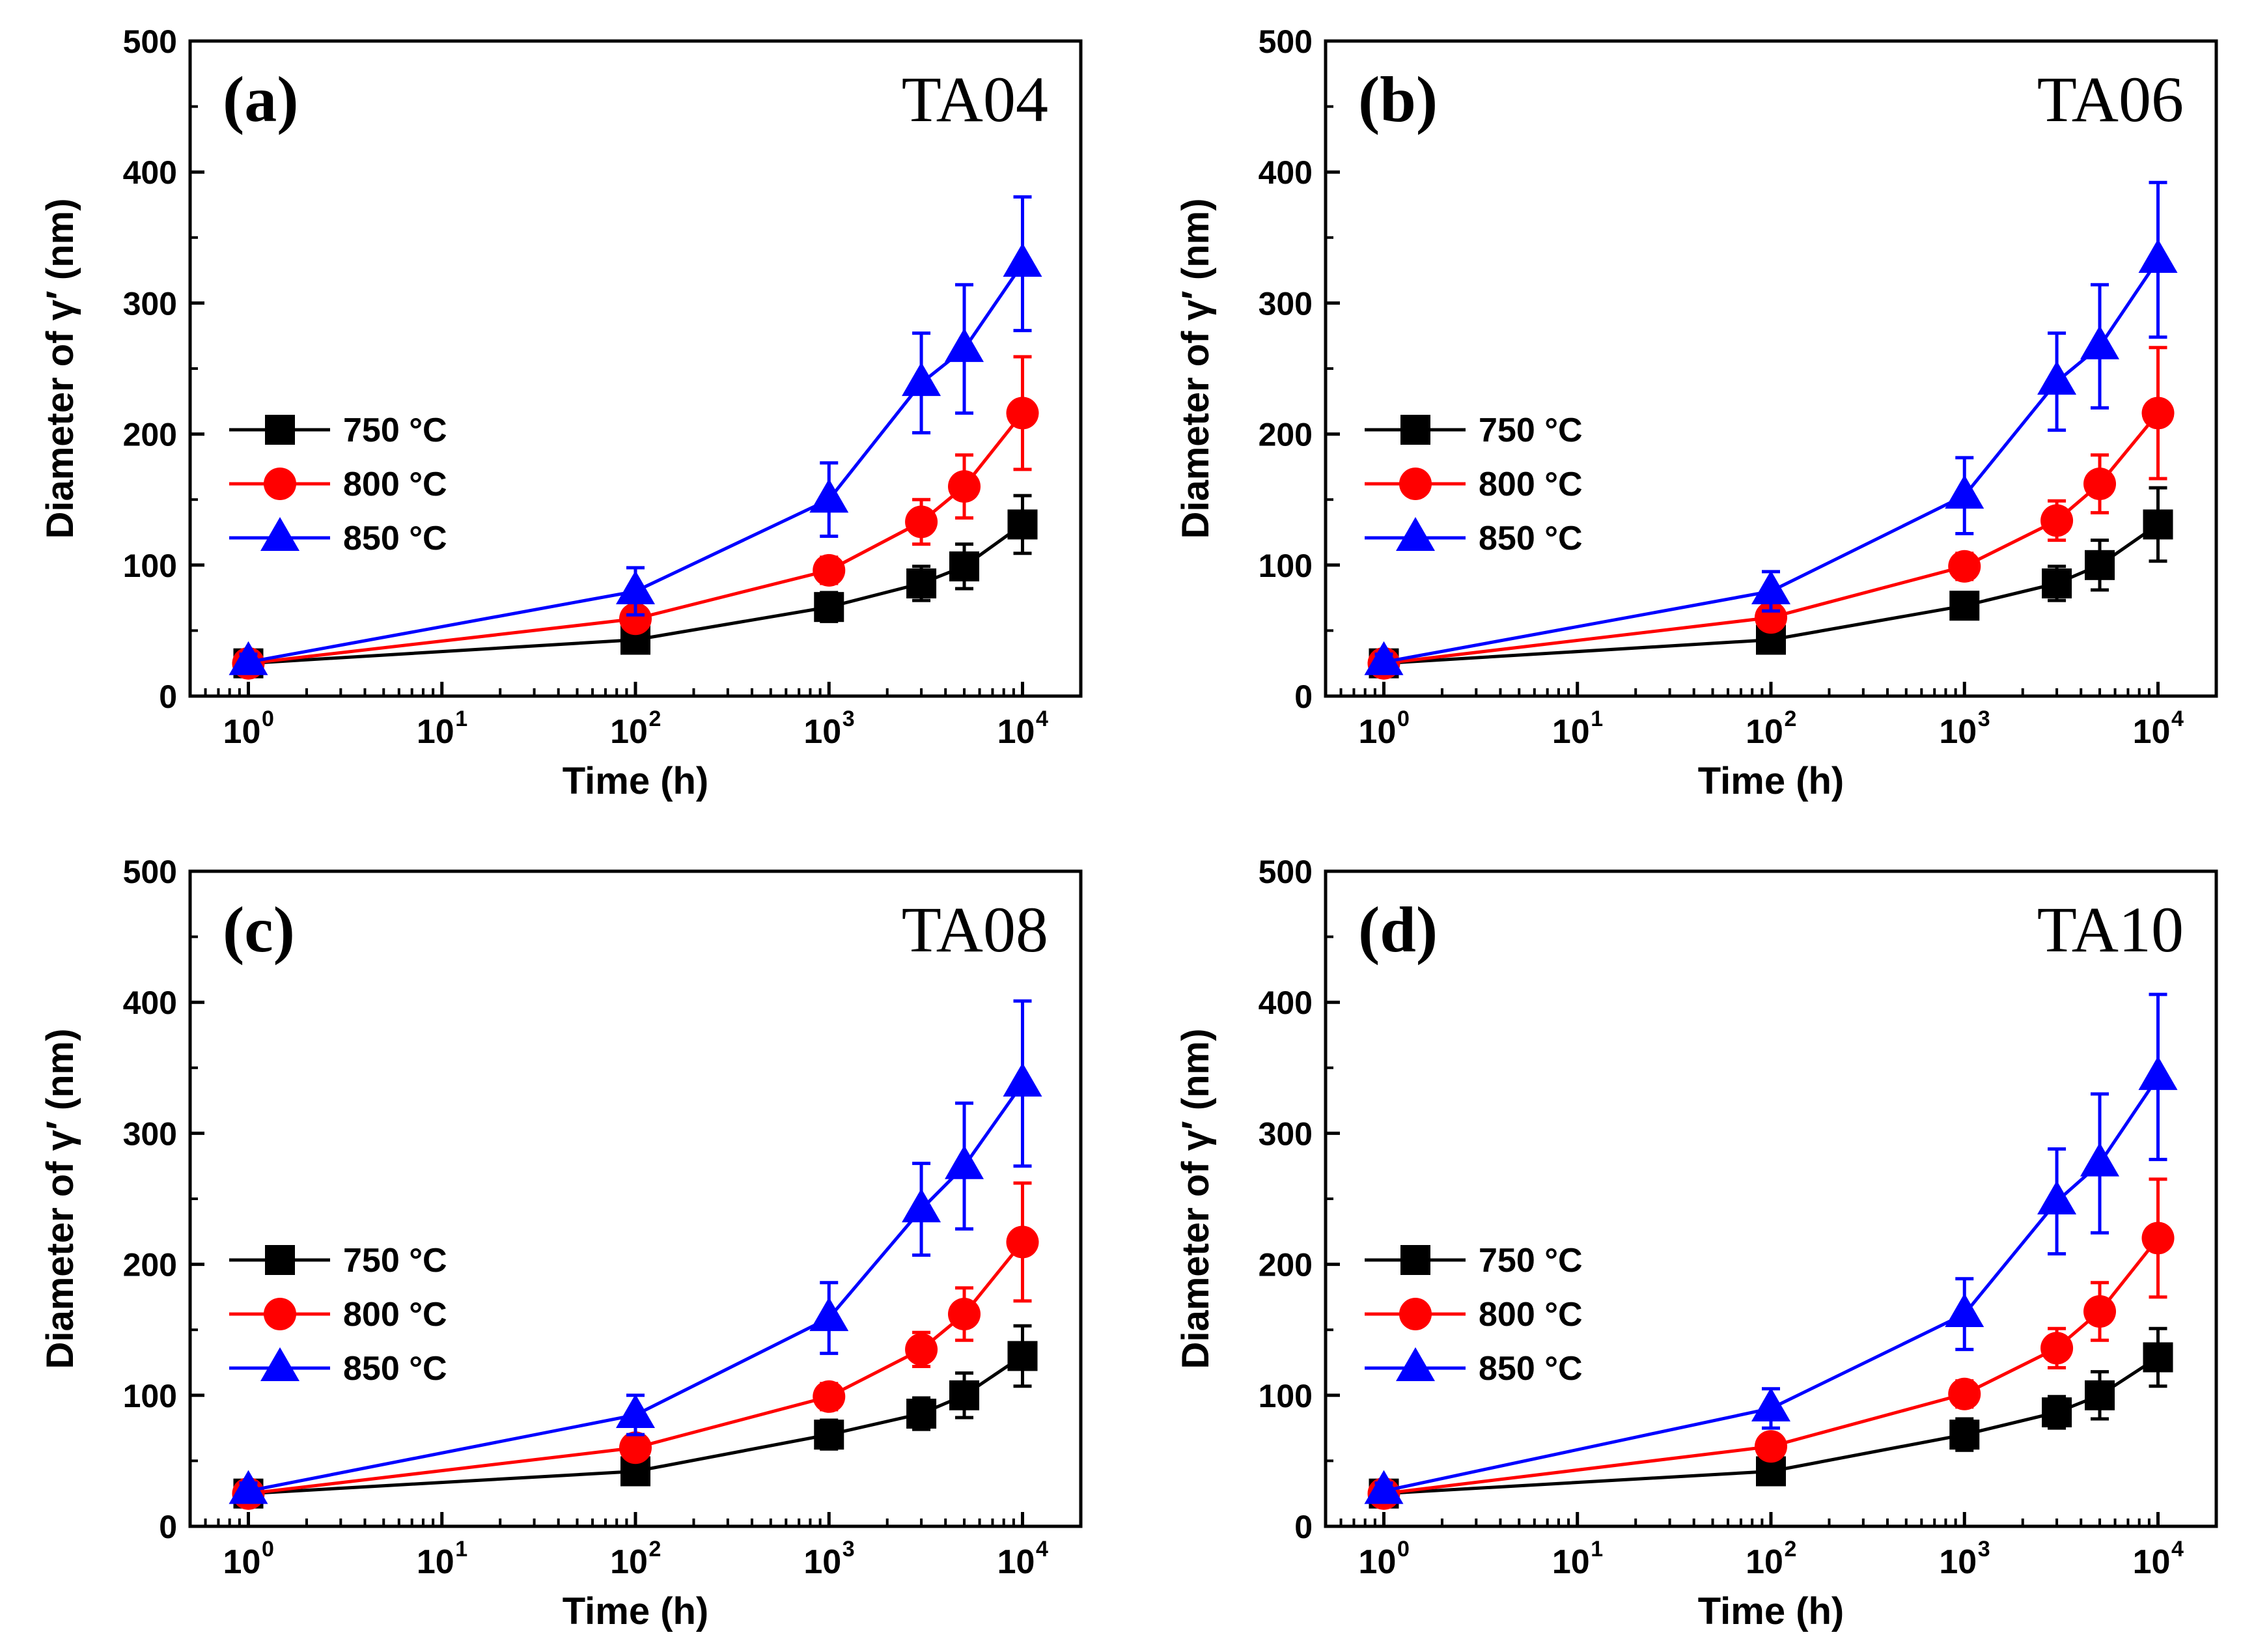 The image size is (2241, 1652). I want to click on y-tick-label: 400, so click(150, 172).